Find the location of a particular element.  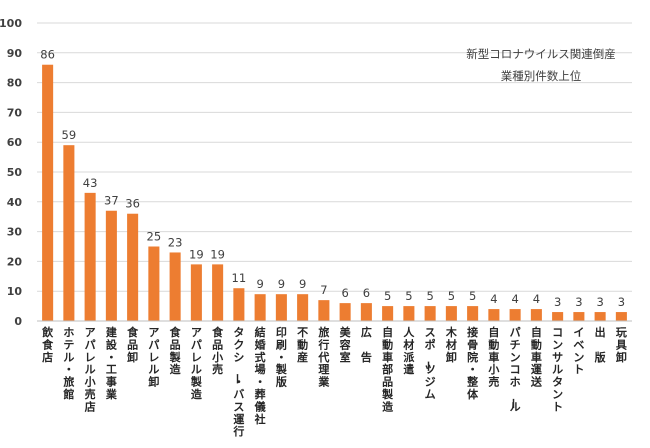

x-tick-label: アパレル製造 is located at coordinates (196, 363).